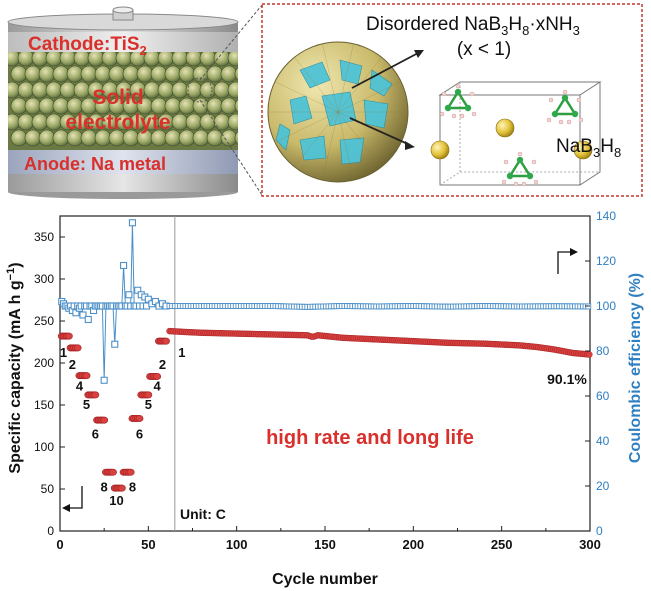 The image size is (651, 591). What do you see at coordinates (87, 46) in the screenshot?
I see `cathode-label: Cathode:TiS2` at bounding box center [87, 46].